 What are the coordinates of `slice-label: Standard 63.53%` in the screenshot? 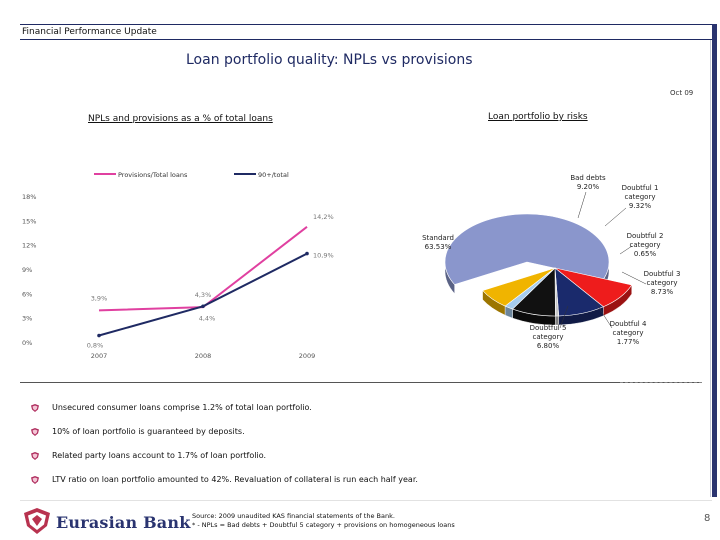 It's located at (438, 242).